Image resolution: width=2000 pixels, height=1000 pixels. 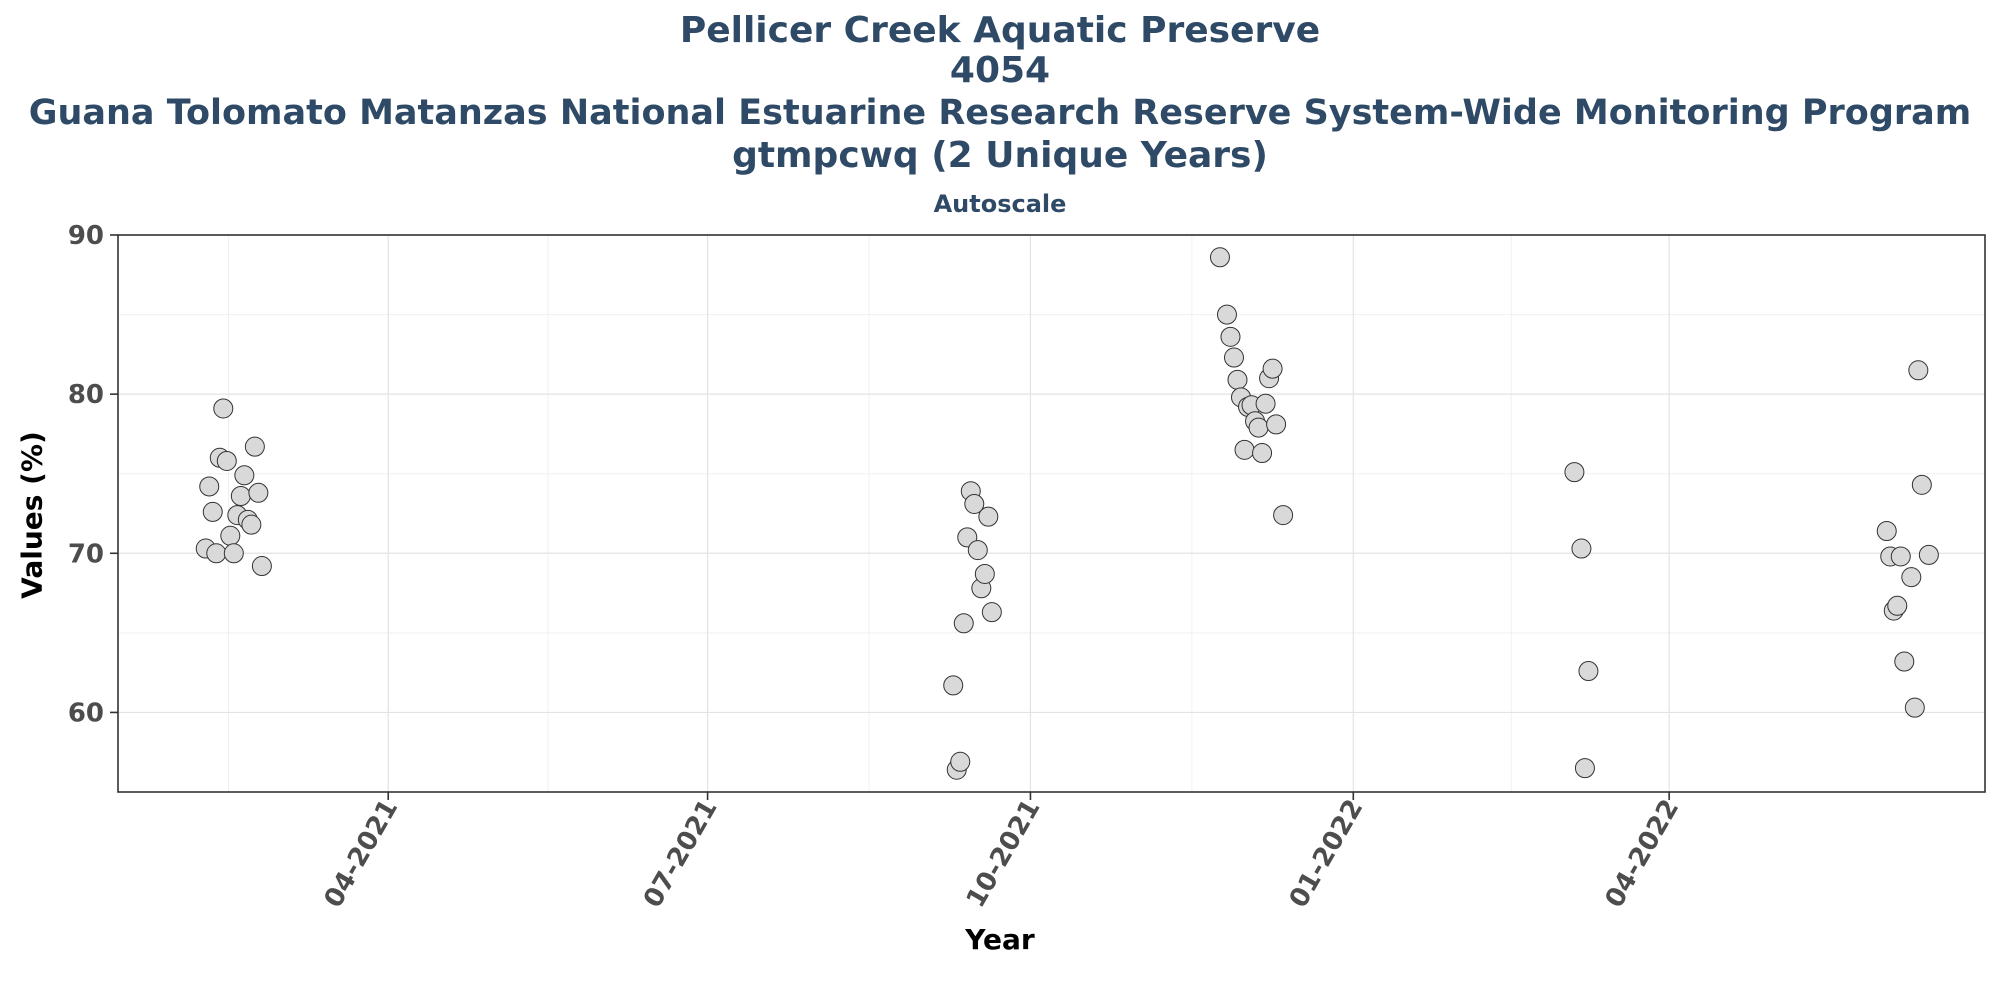 I want to click on x-tick-label: 04-2021, so click(x=362, y=854).